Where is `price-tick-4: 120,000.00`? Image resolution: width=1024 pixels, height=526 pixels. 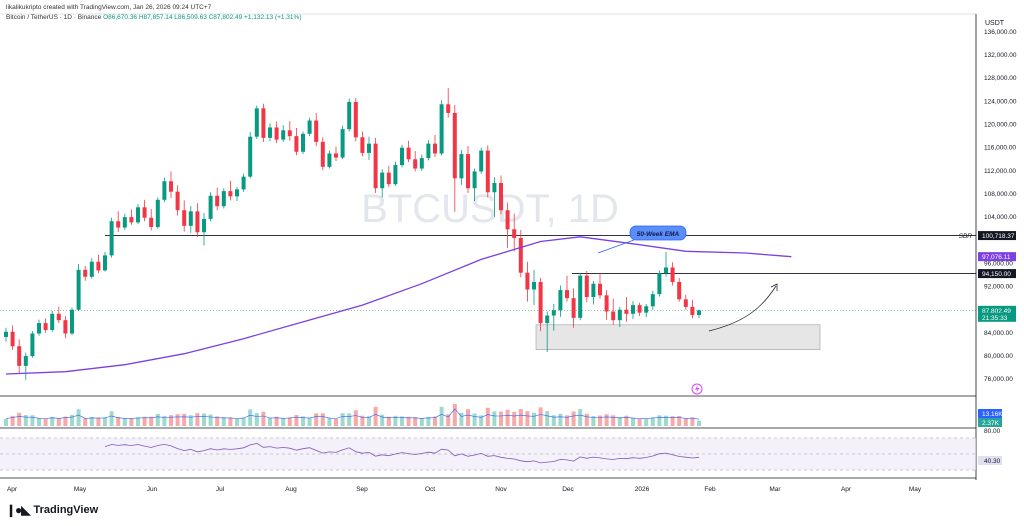
price-tick-4: 120,000.00 is located at coordinates (1000, 124).